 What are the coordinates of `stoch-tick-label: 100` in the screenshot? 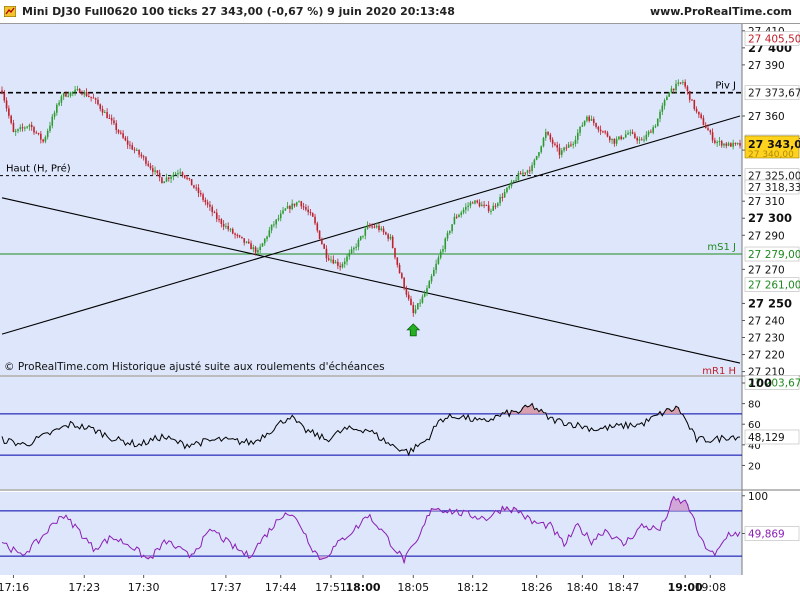 It's located at (758, 497).